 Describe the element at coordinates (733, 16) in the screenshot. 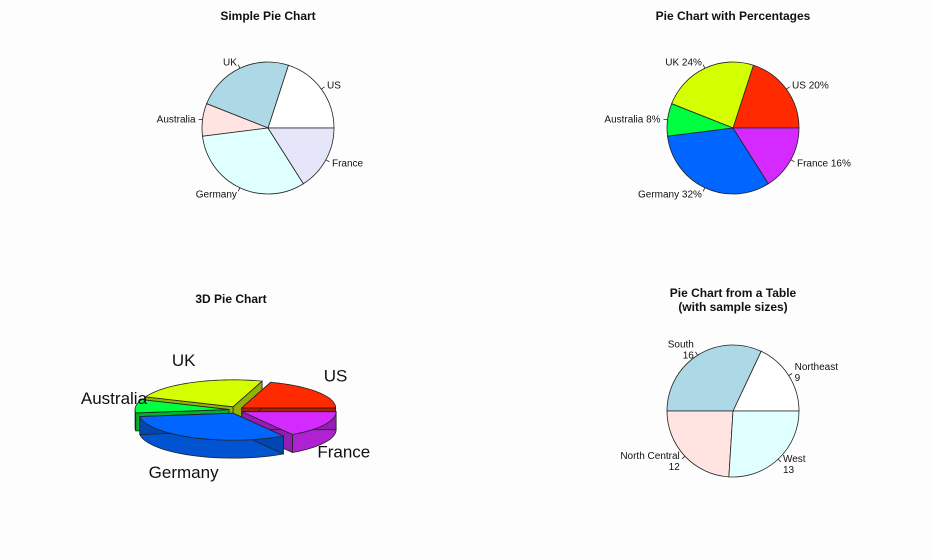

I see `chart-title: Pie Chart with Percentages` at that location.